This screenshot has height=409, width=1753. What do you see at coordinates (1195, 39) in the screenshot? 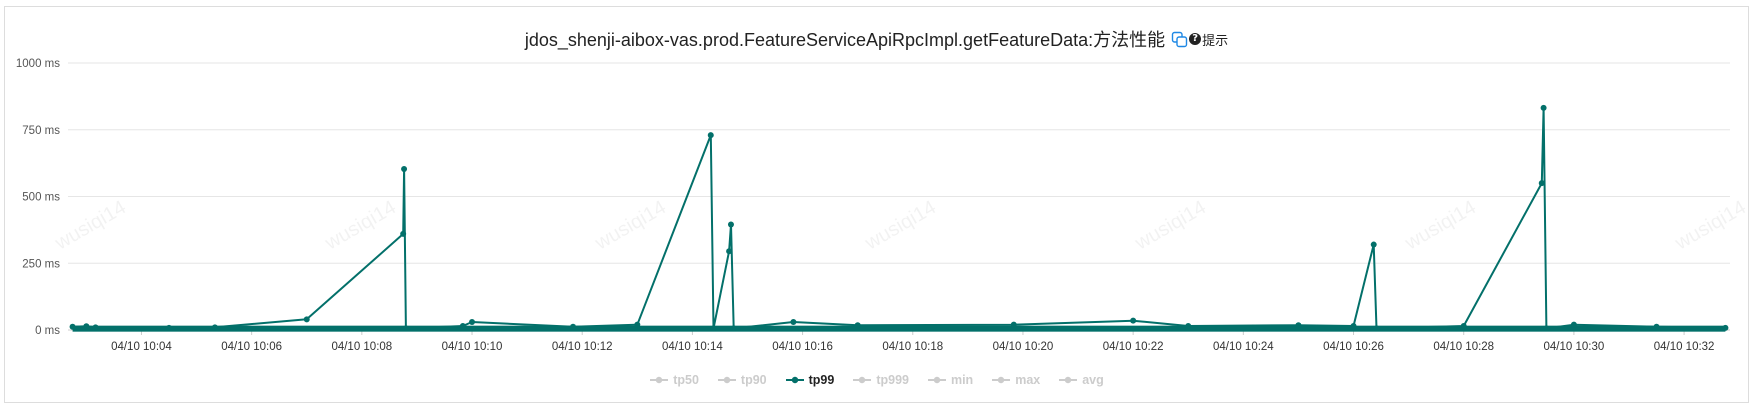
I see `question-circle-icon: ?` at bounding box center [1195, 39].